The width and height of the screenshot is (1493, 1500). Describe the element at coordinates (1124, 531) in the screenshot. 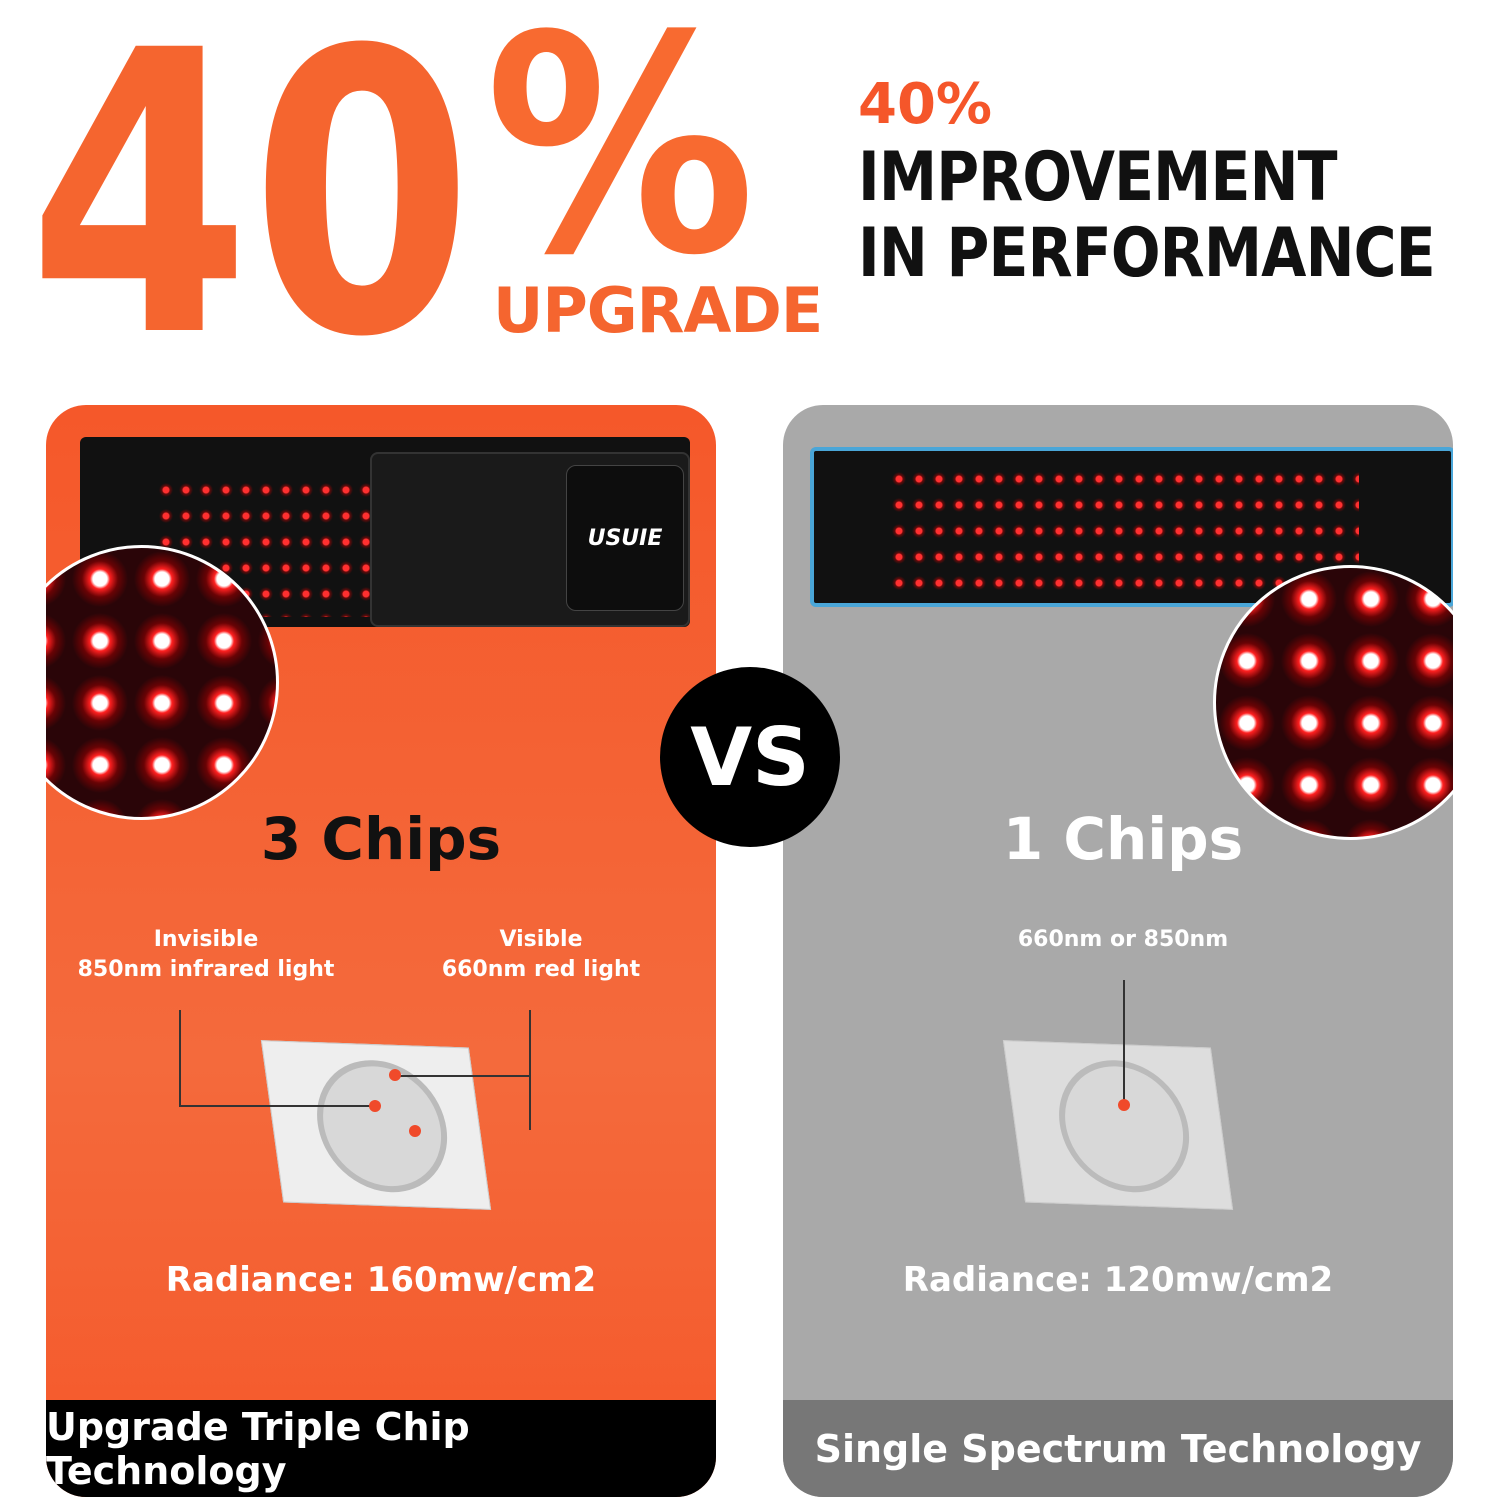

I see `led-grid` at that location.